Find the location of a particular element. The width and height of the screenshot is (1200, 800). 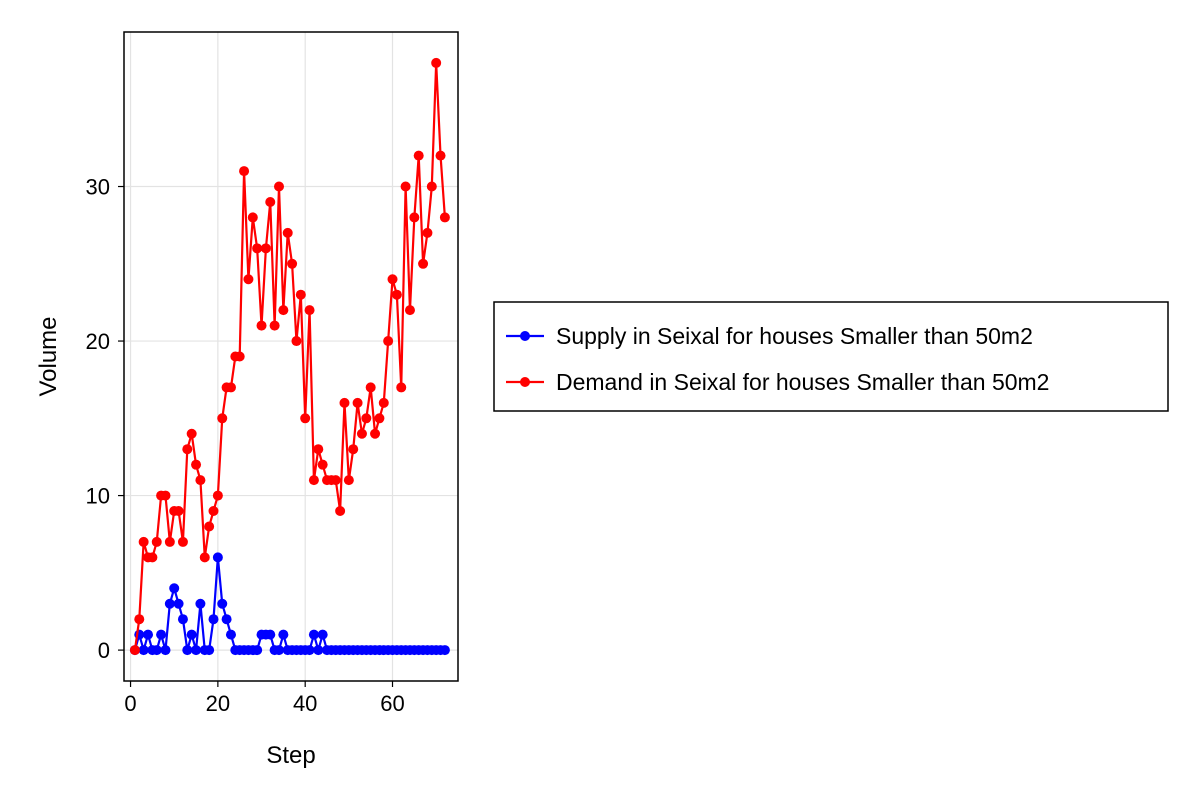

x-tick-label: 60 is located at coordinates (392, 703).